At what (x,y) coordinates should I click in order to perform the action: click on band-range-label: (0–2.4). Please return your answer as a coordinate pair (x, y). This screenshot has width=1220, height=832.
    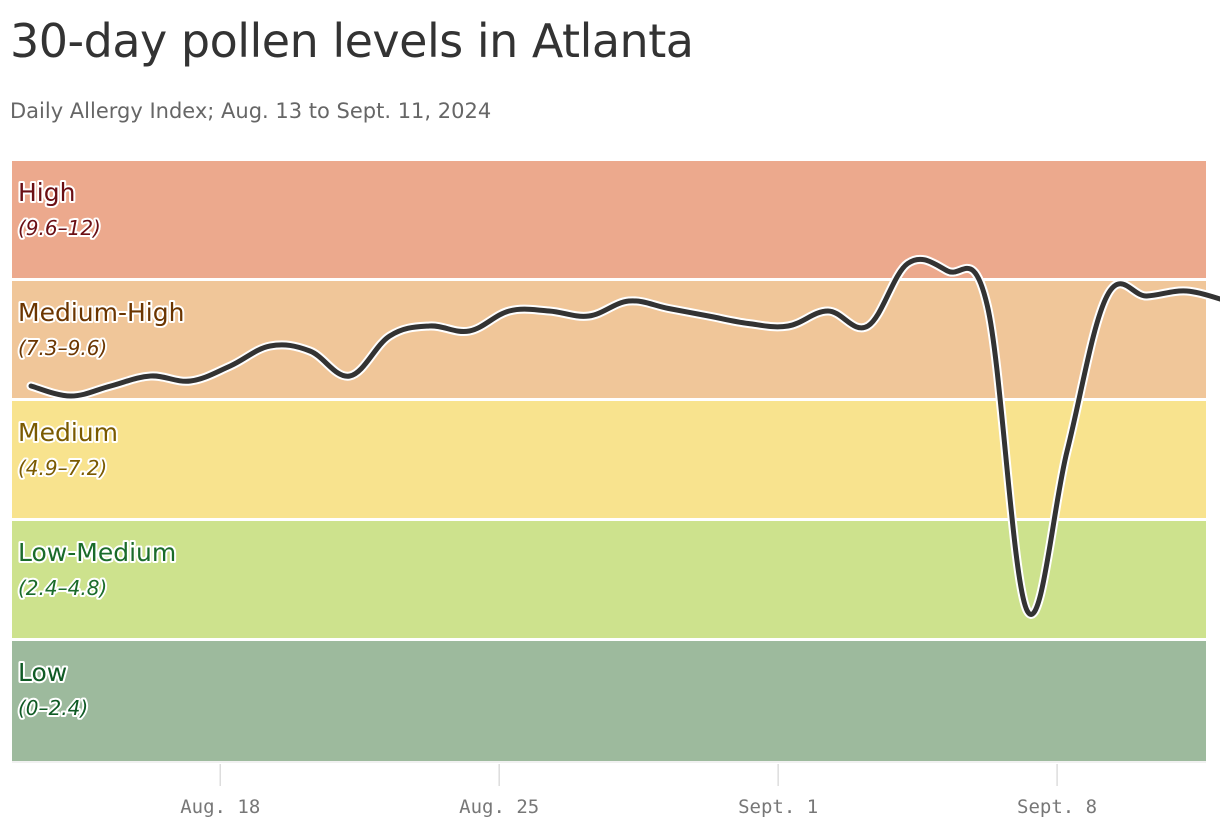
    Looking at the image, I should click on (53, 708).